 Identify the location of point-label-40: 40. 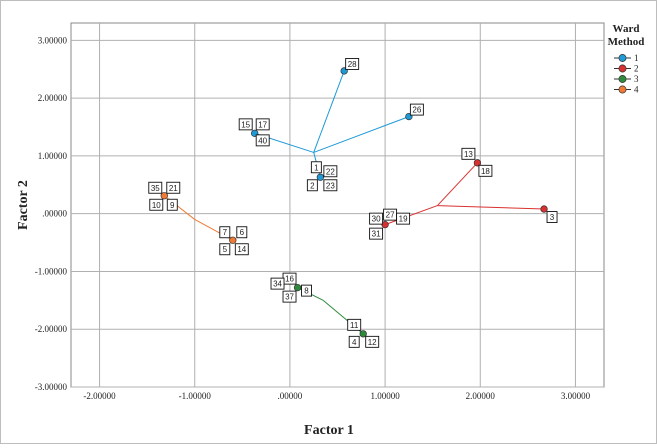
(262, 140).